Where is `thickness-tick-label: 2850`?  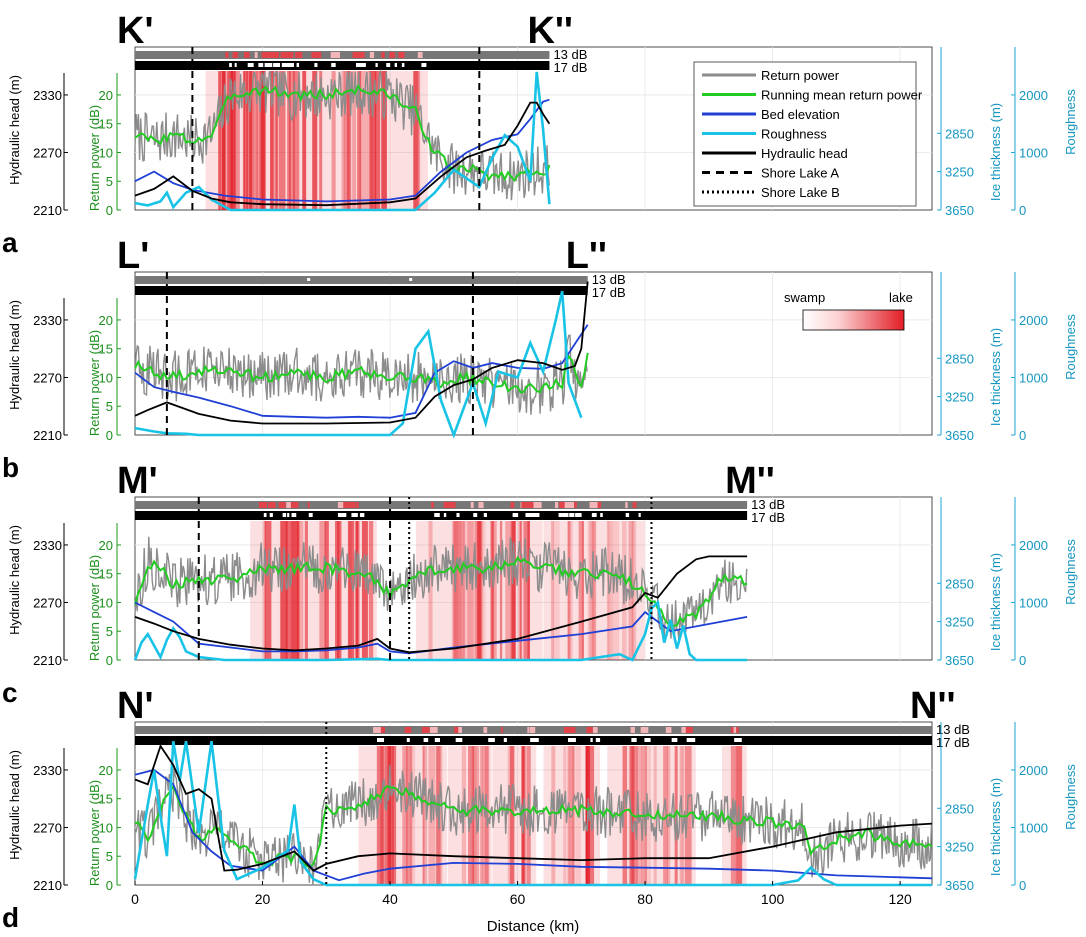
thickness-tick-label: 2850 is located at coordinates (959, 358).